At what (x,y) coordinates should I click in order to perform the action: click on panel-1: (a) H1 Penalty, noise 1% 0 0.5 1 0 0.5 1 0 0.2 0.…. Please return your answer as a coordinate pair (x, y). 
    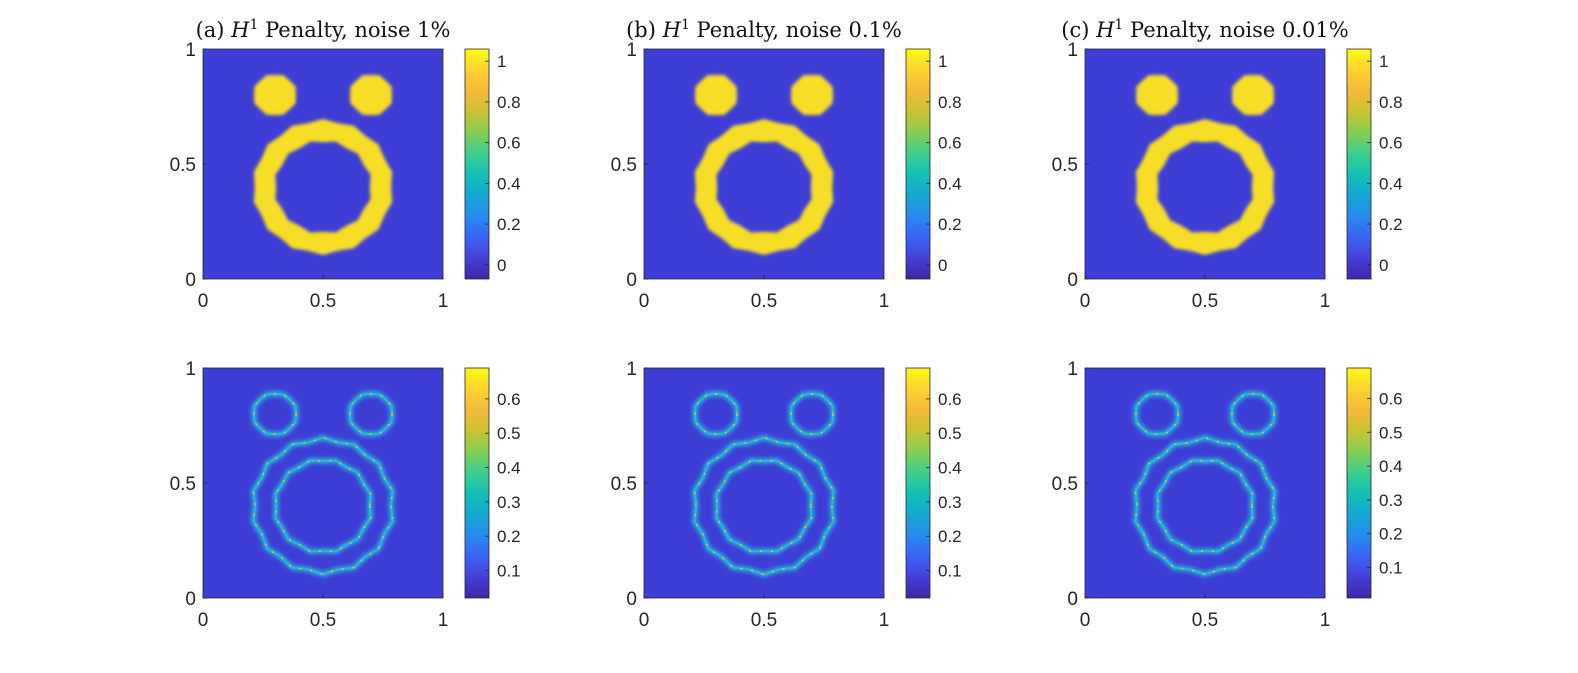
    Looking at the image, I should click on (345, 164).